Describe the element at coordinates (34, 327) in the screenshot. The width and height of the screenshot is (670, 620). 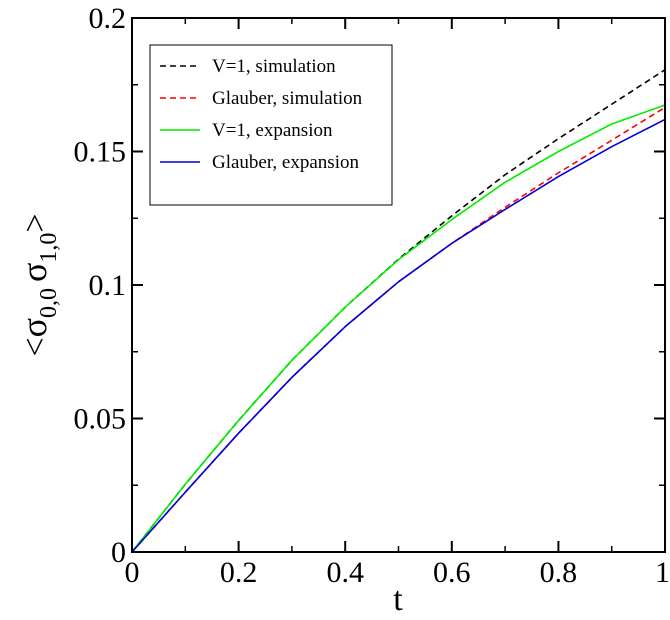
I see `y-axis-title-sigma-1: σ` at that location.